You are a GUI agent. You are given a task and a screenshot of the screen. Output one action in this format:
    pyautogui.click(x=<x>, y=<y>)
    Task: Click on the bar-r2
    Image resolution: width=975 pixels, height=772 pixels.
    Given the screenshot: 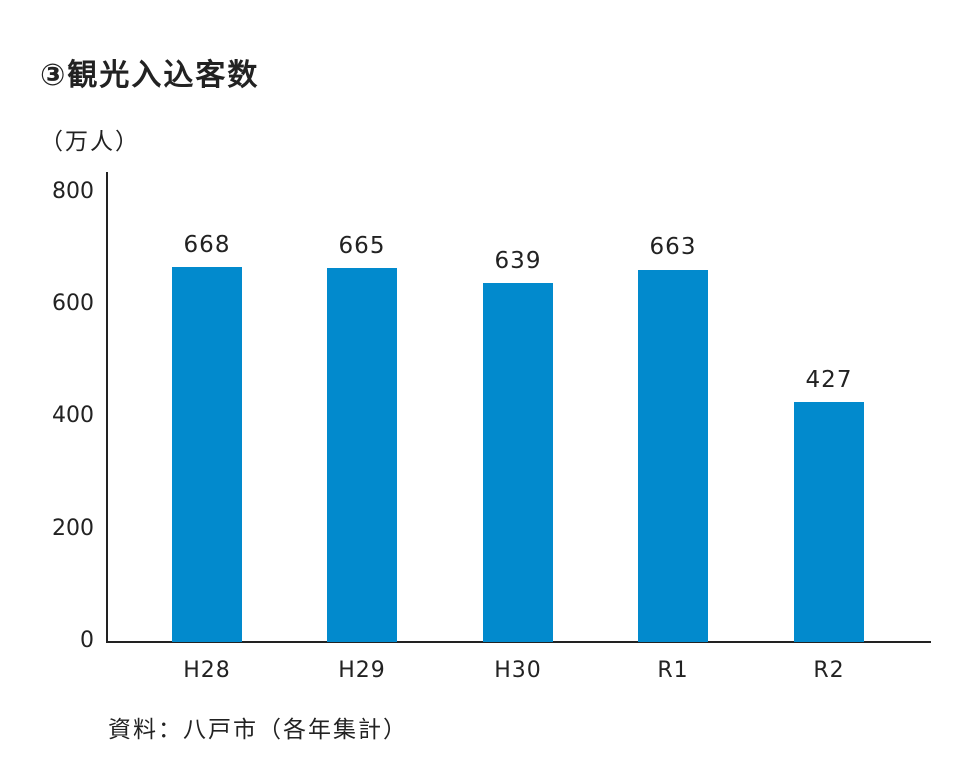 What is the action you would take?
    pyautogui.click(x=829, y=522)
    